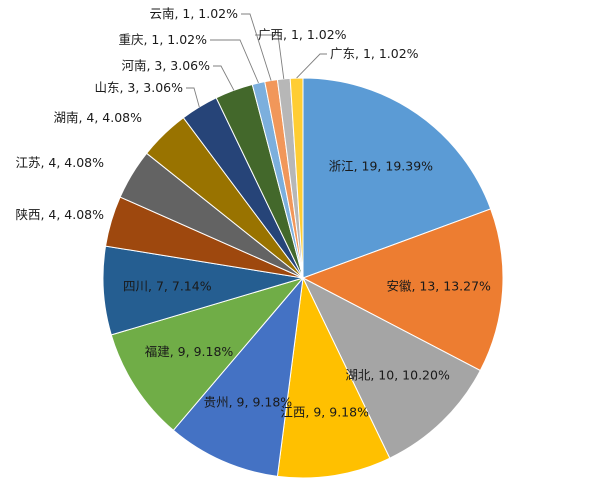 The width and height of the screenshot is (593, 490). Describe the element at coordinates (248, 401) in the screenshot. I see `slice-label-4: 贵州, 9, 9.18%` at that location.